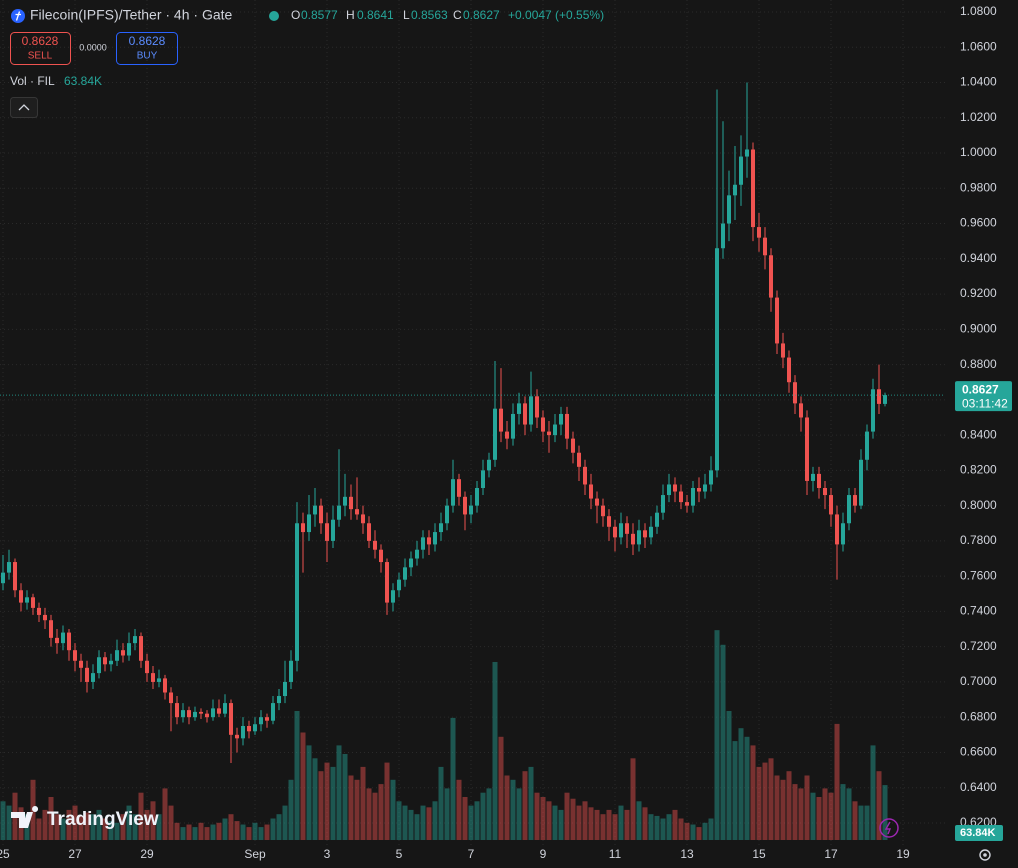 The image size is (1018, 868). Describe the element at coordinates (978, 646) in the screenshot. I see `y-tick-label: 0.7200` at that location.